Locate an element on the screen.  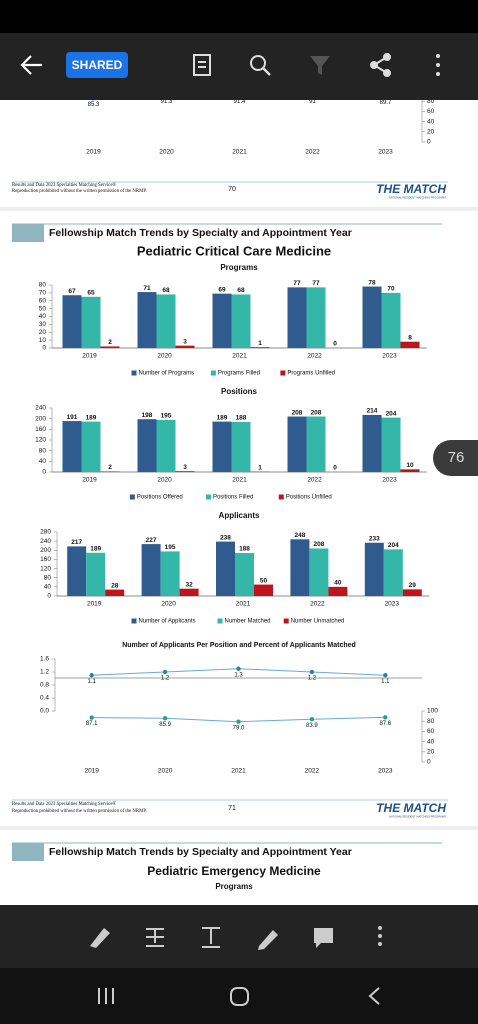
value-label: 195 is located at coordinates (170, 547).